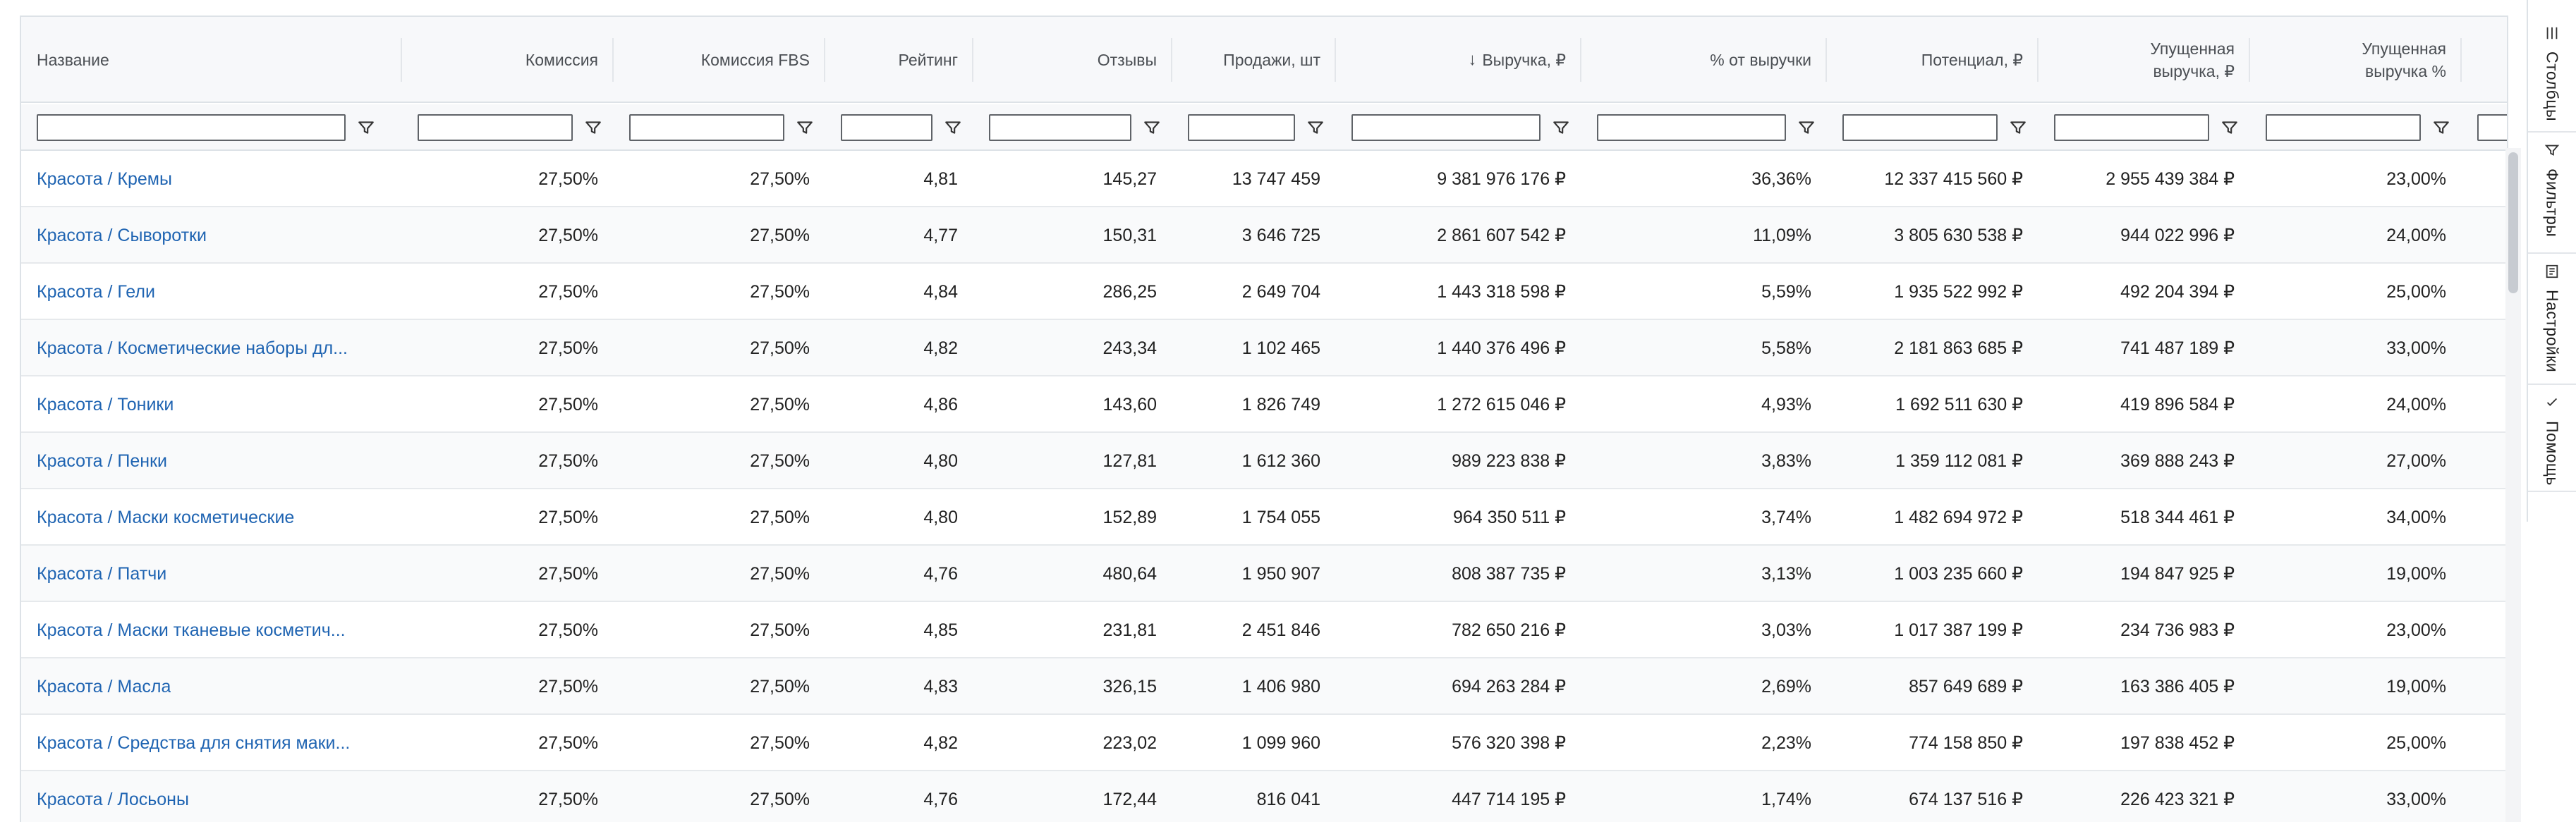  I want to click on vertical-scrollbar, so click(2513, 485).